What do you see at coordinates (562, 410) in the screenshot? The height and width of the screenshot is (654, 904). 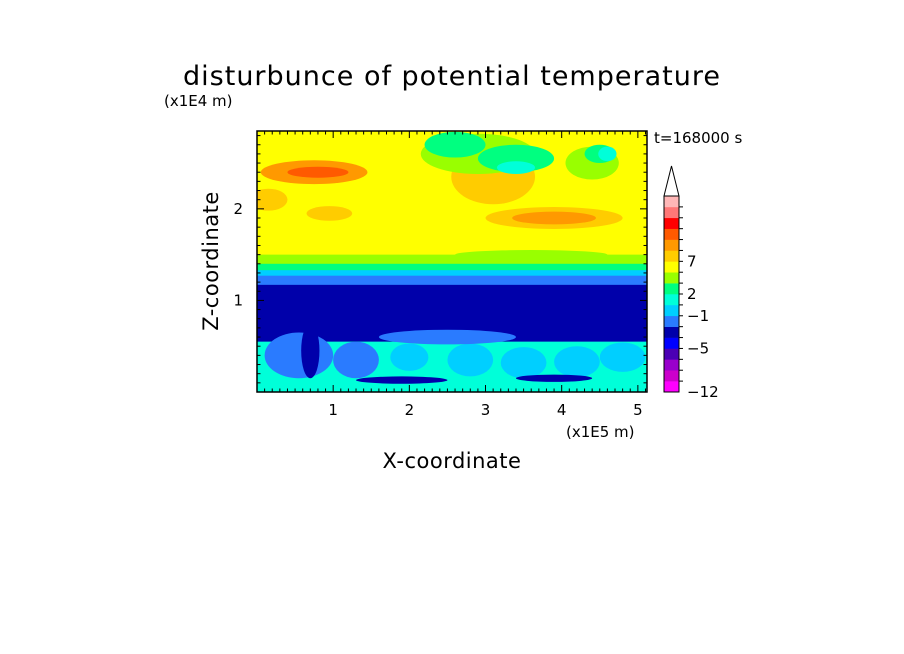 I see `x-tick-label-4: 4` at bounding box center [562, 410].